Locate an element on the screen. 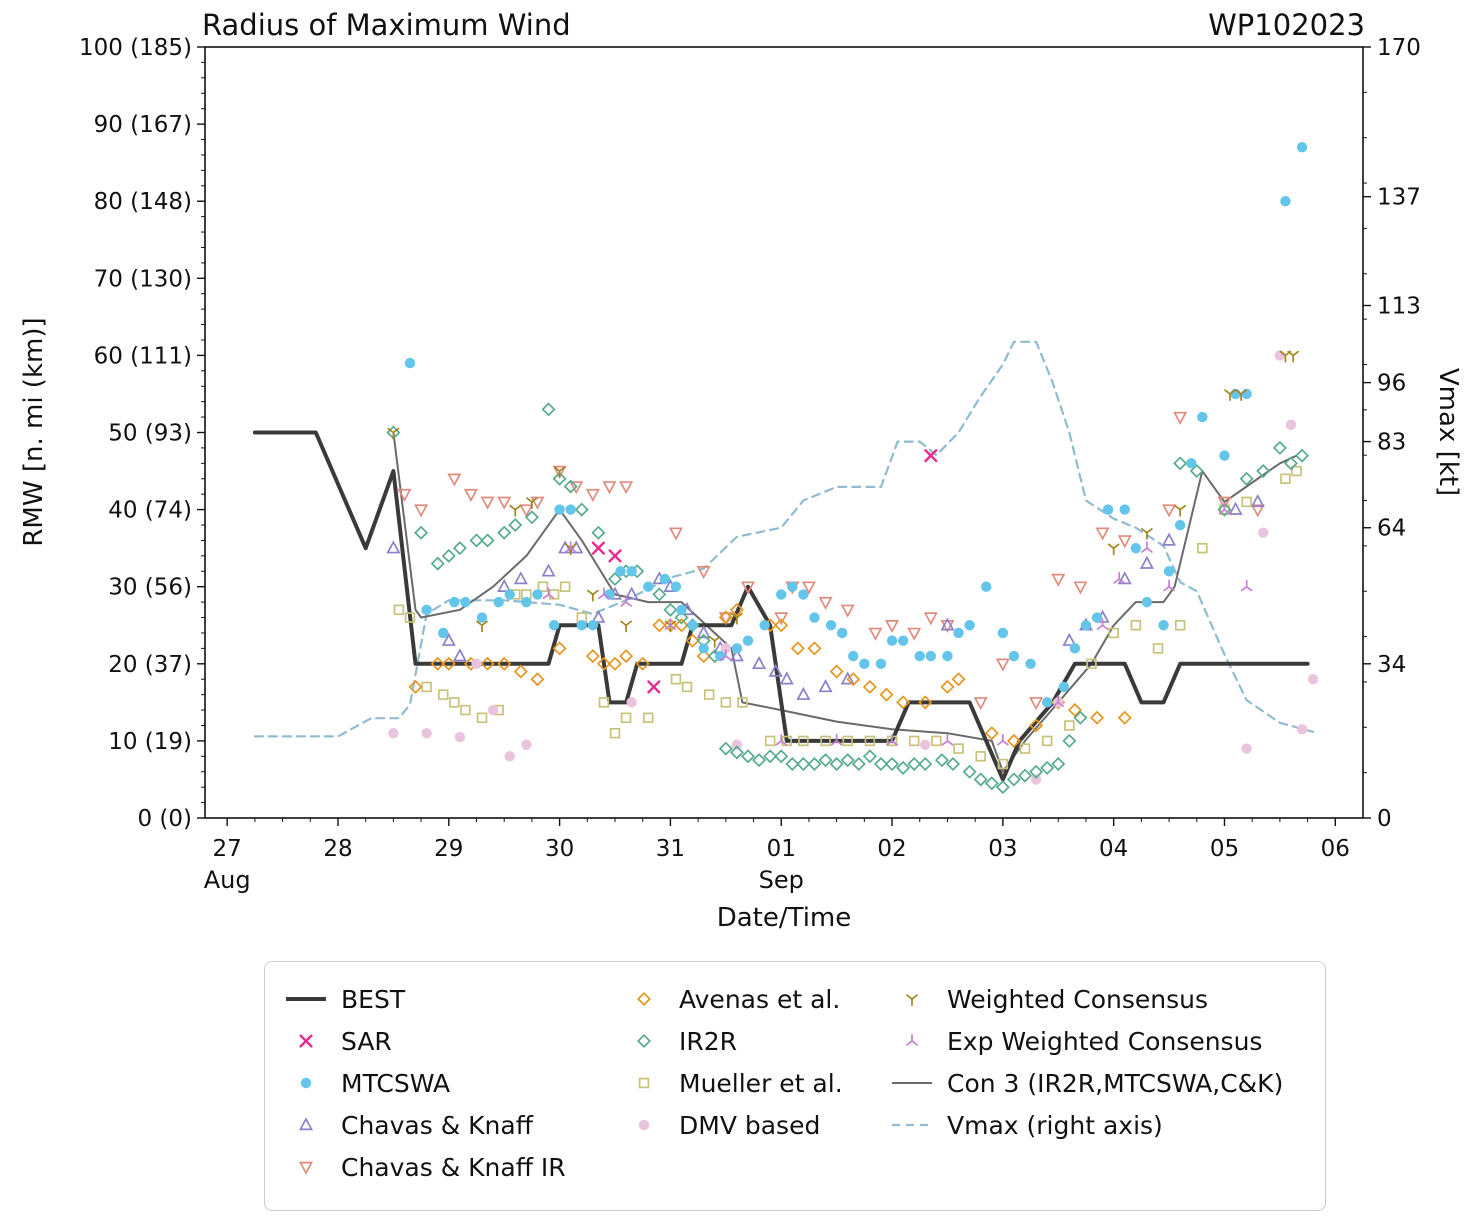 The width and height of the screenshot is (1477, 1222). legend-item-best: BEST is located at coordinates (452, 999).